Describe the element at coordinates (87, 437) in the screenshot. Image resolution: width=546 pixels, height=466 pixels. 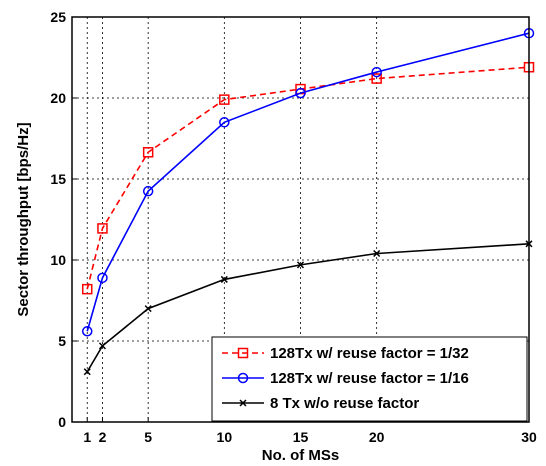
I see `x-tick-label: 1` at that location.